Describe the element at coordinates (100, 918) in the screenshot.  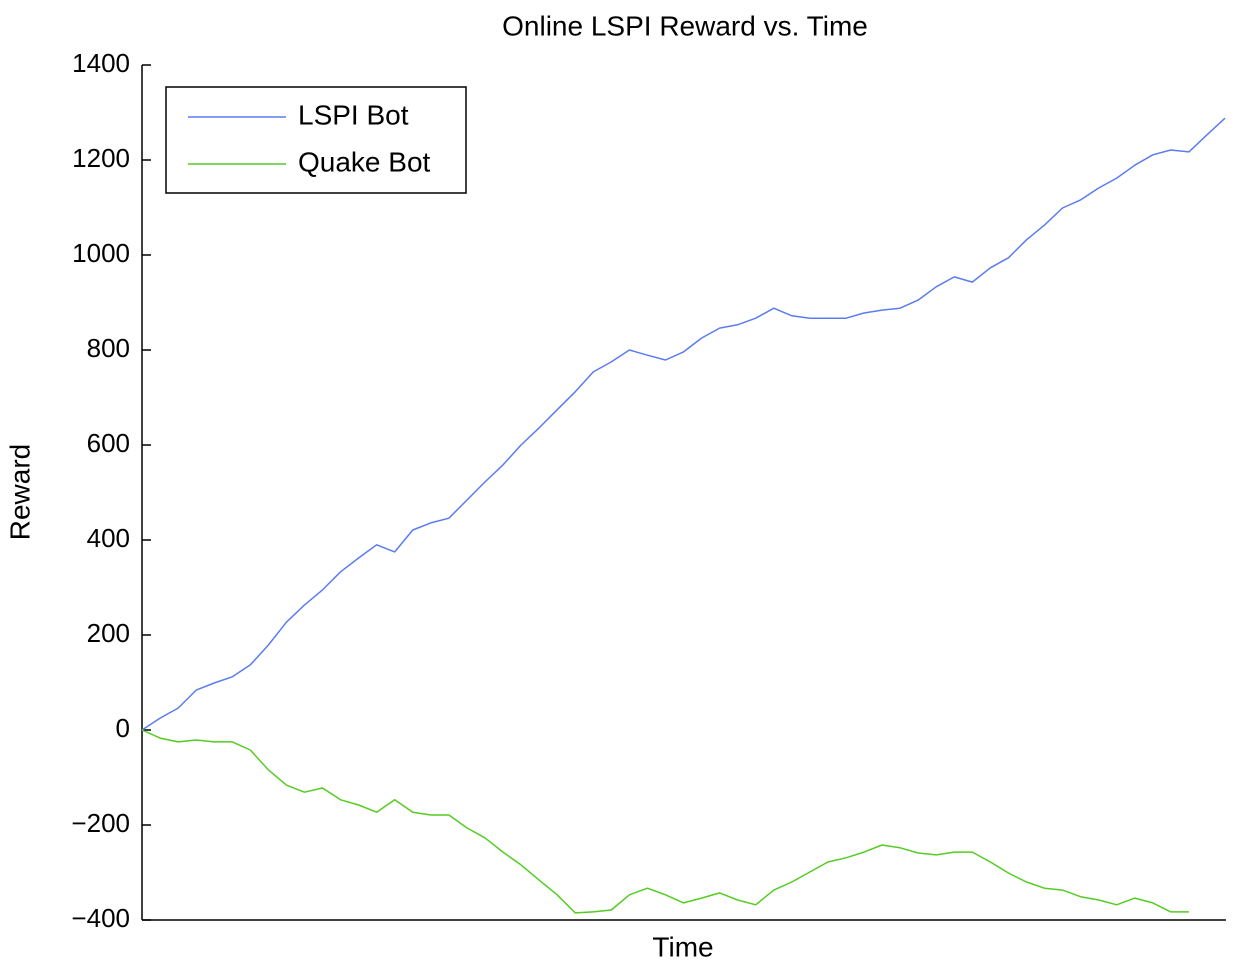
I see `y-tick-label: −400` at that location.